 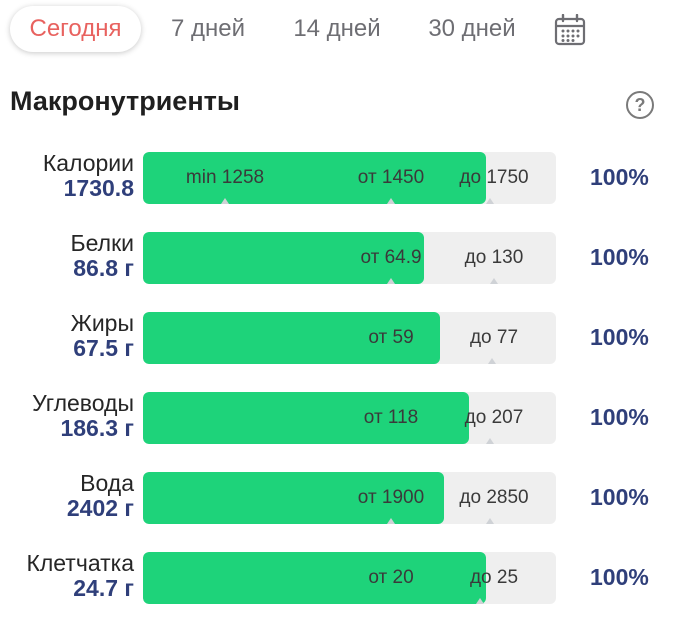 I want to click on nutrient-row-fat: Жиры 67.5 г от 59 до 77 100%, so click(x=340, y=337).